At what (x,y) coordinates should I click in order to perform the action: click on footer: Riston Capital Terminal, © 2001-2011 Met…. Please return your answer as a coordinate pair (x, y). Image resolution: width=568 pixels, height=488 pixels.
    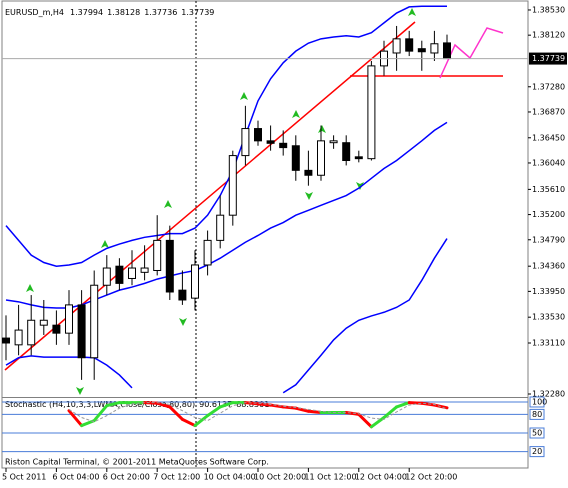
    Looking at the image, I should click on (137, 462).